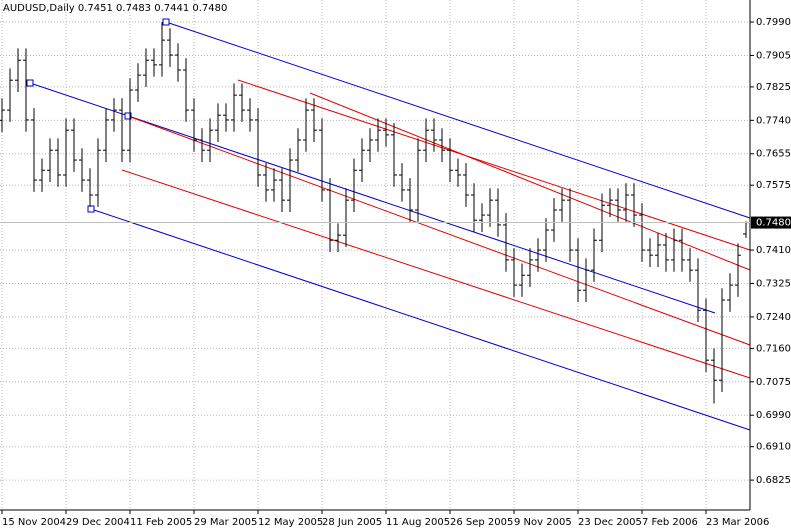 The image size is (791, 531). What do you see at coordinates (773, 87) in the screenshot?
I see `y-tick-label: 0.7825` at bounding box center [773, 87].